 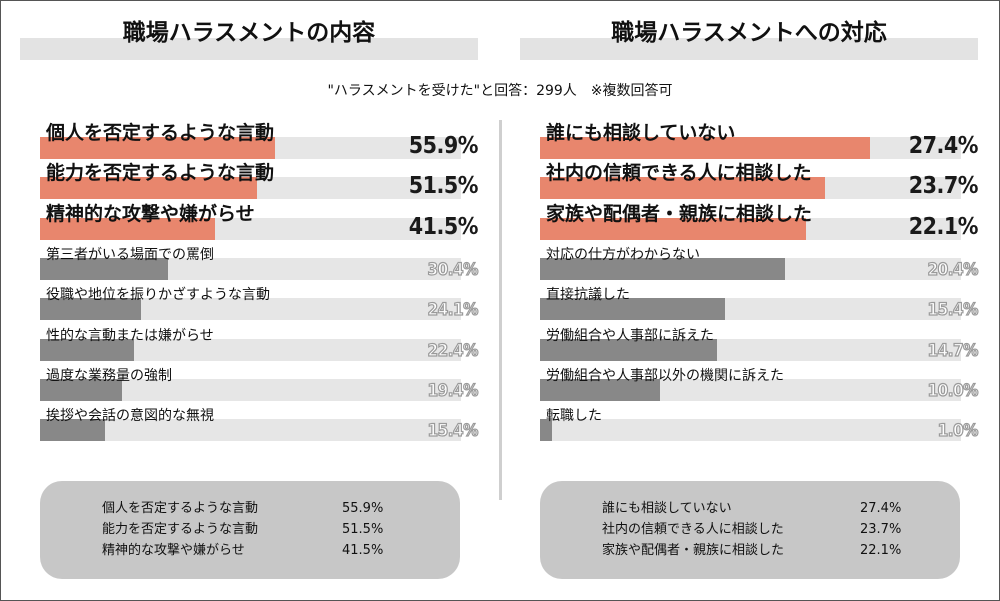 What do you see at coordinates (180, 529) in the screenshot?
I see `left-summary-name: 能力を否定するような言動` at bounding box center [180, 529].